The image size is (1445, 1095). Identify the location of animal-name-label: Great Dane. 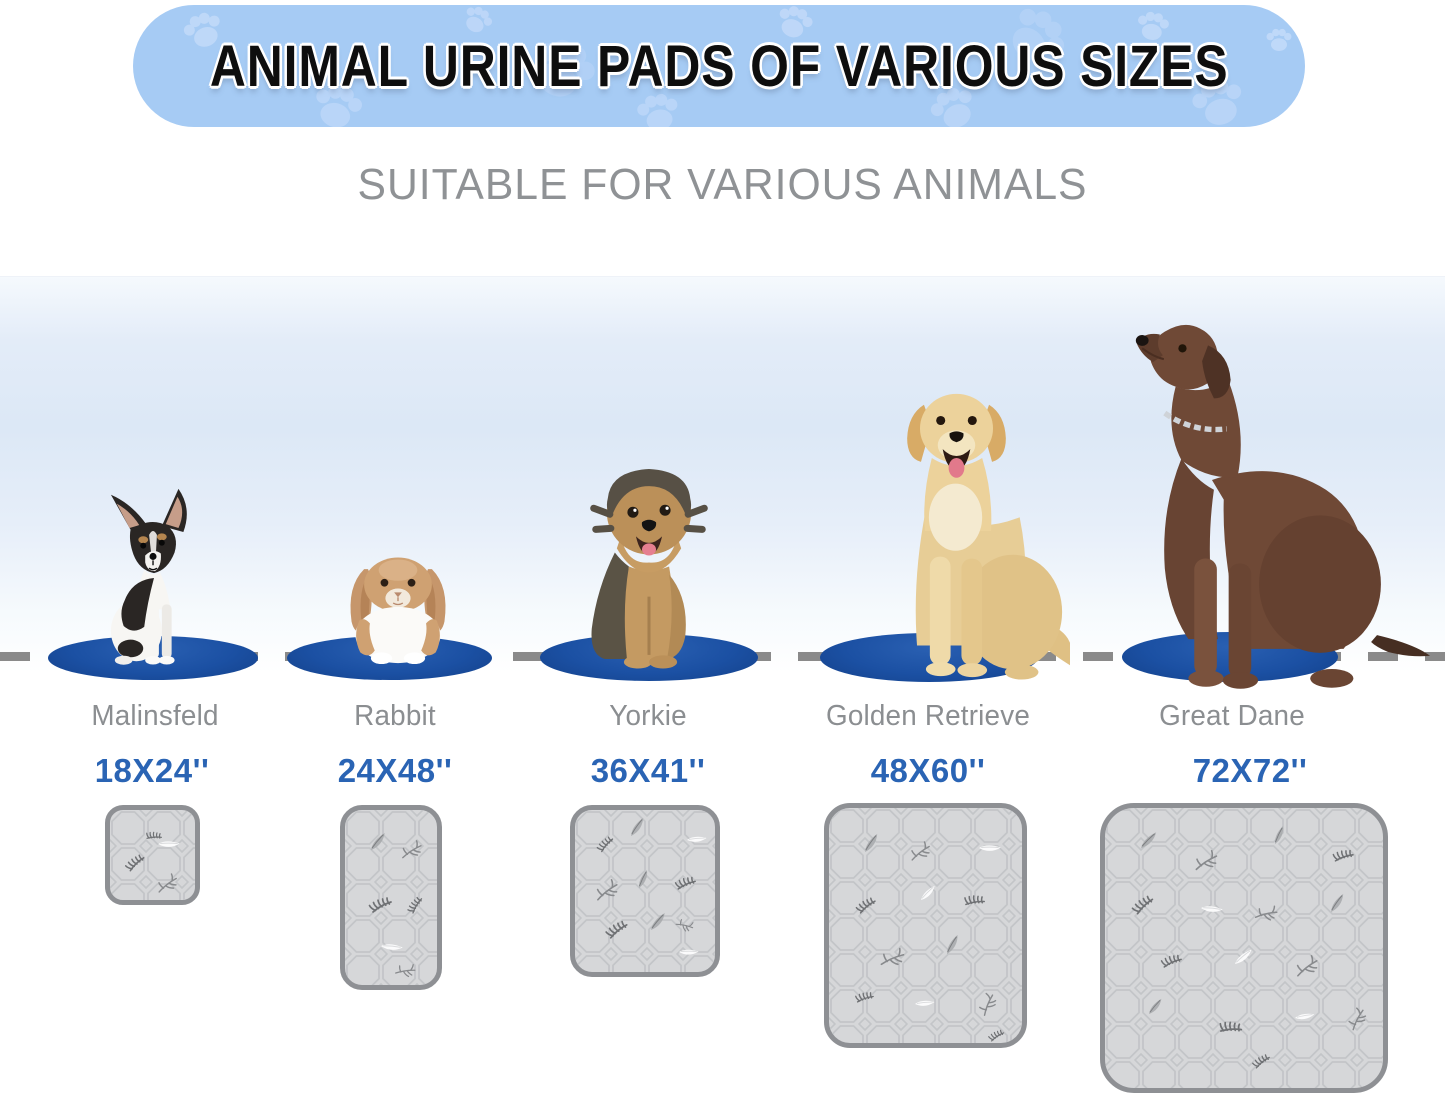
(1232, 716).